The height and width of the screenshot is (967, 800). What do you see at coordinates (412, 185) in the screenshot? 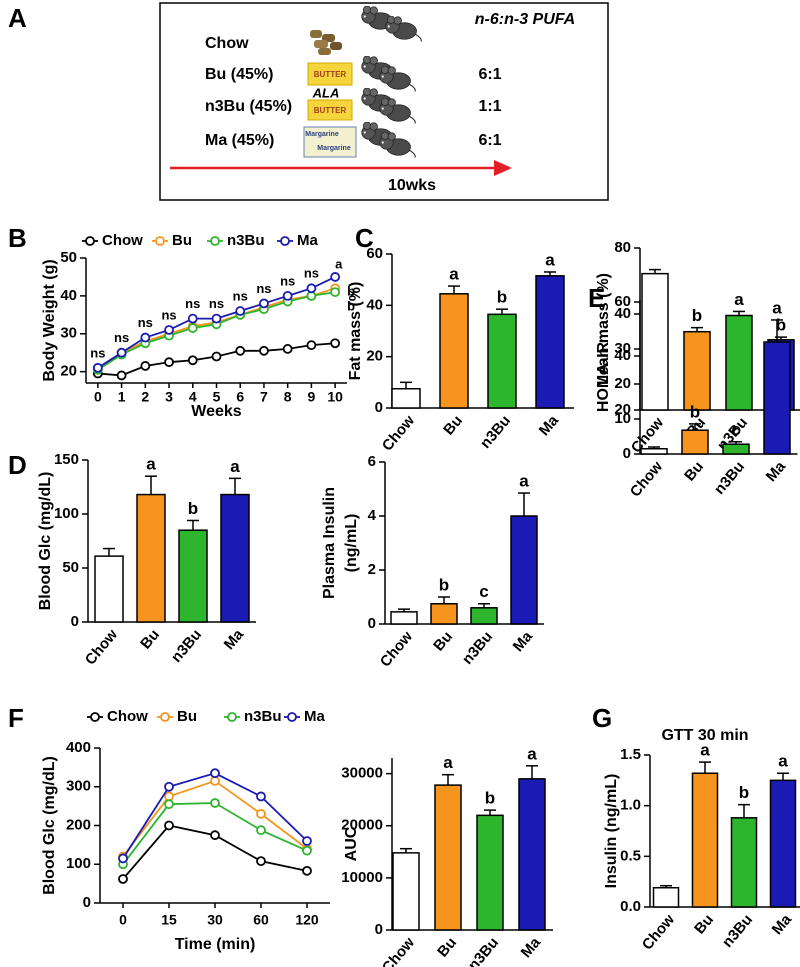
I see `duration: 10wks` at bounding box center [412, 185].